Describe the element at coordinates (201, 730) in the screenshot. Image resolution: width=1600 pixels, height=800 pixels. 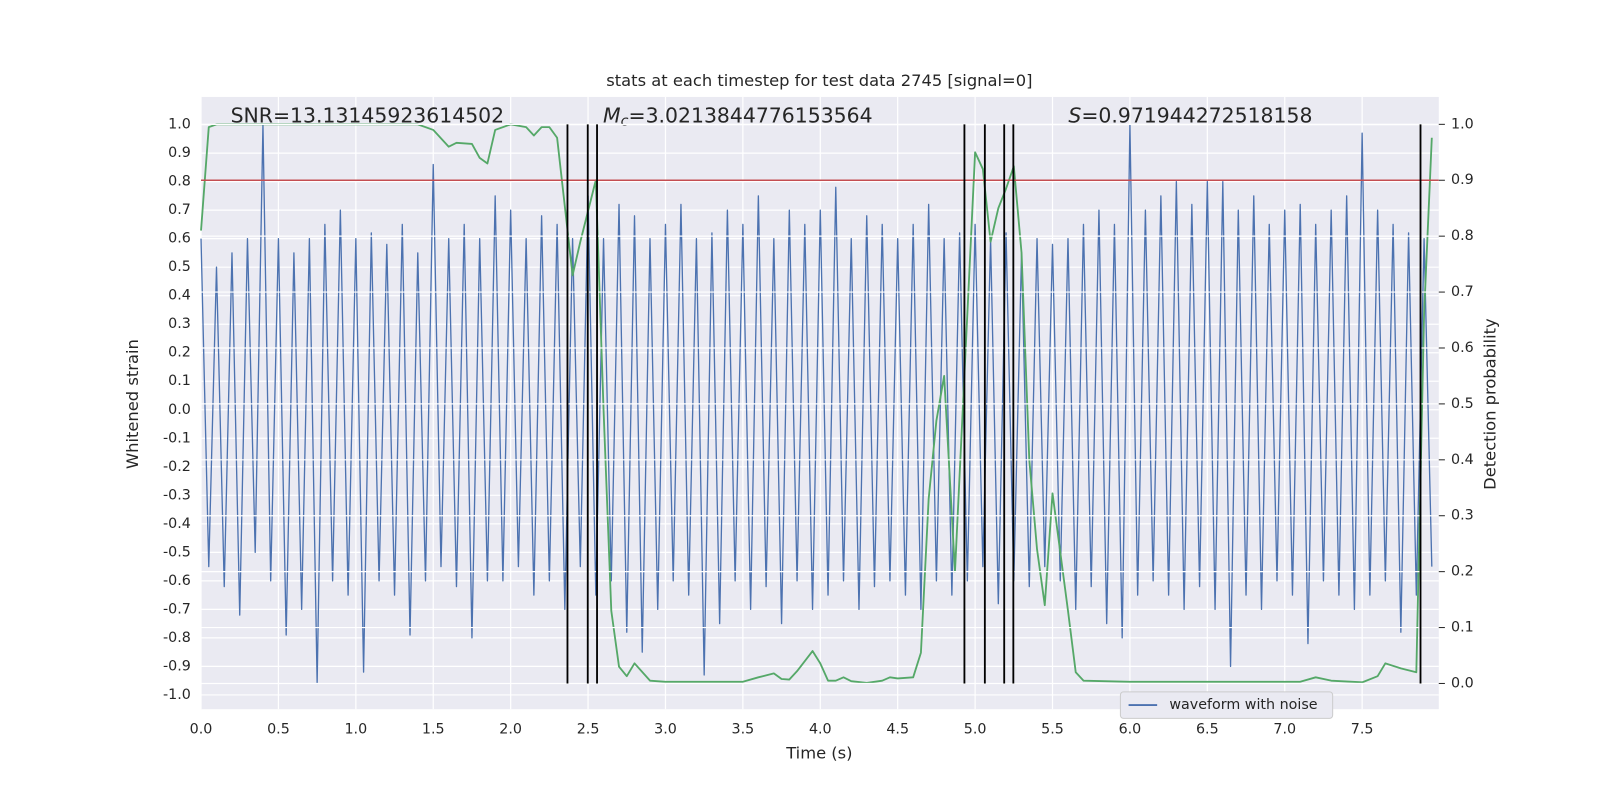
I see `x-tick-label: 0.0` at that location.